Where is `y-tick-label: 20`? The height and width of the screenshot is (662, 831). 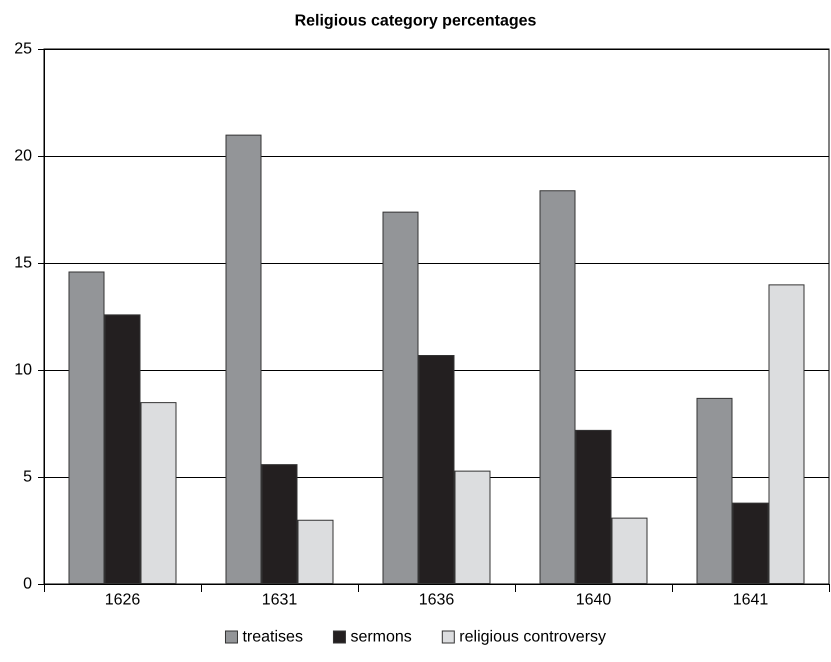
y-tick-label: 20 is located at coordinates (23, 156).